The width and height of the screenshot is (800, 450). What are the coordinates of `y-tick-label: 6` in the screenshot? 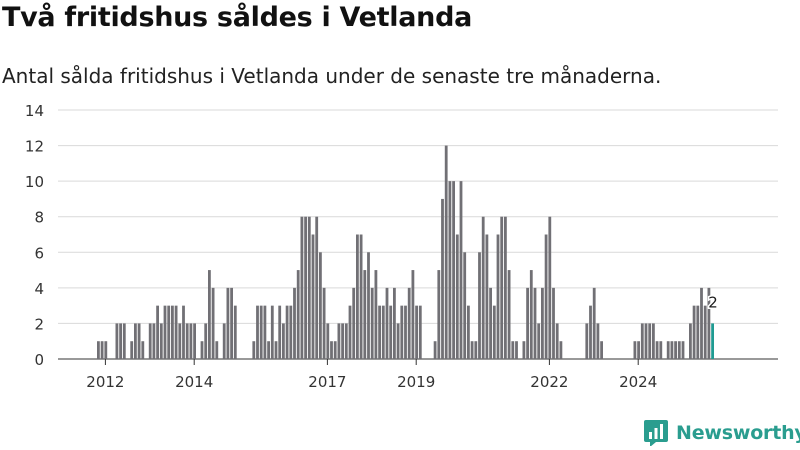 It's located at (39, 253).